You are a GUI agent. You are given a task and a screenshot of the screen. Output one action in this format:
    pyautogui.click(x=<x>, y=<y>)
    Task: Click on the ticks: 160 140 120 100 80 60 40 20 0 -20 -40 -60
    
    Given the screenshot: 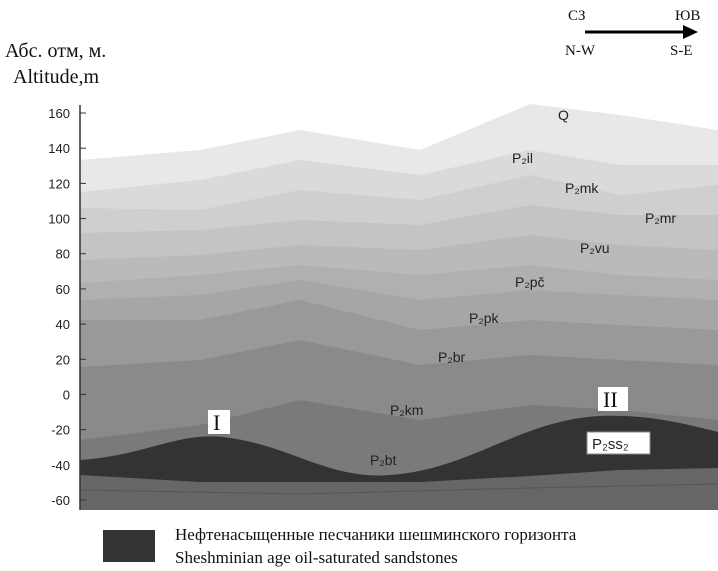 What is the action you would take?
    pyautogui.click(x=67, y=307)
    